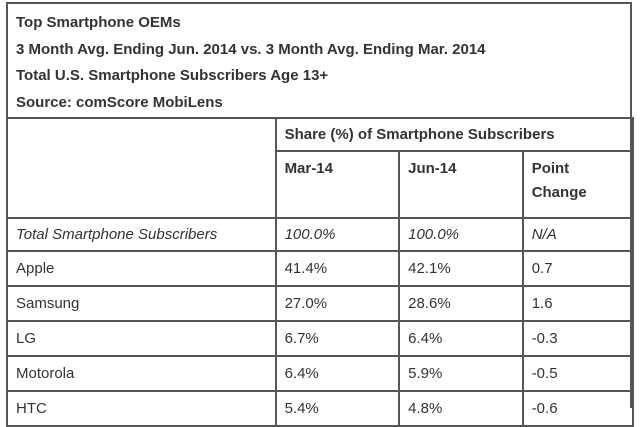 The width and height of the screenshot is (640, 427). What do you see at coordinates (461, 268) in the screenshot?
I see `cell-jun14: 42.1%` at bounding box center [461, 268].